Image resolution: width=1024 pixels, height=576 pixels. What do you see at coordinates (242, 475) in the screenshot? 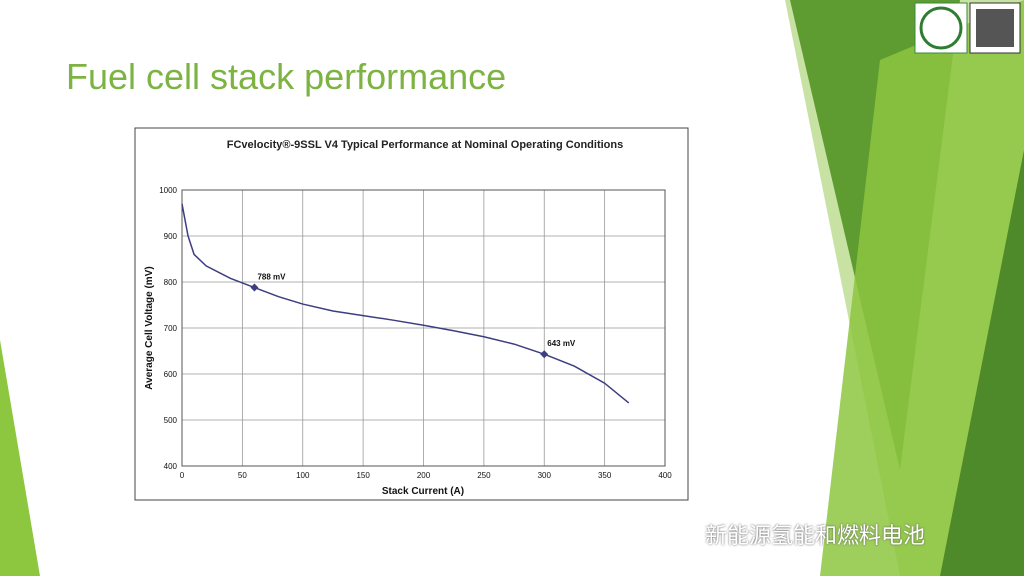
I see `x-tick-label: 50` at bounding box center [242, 475].